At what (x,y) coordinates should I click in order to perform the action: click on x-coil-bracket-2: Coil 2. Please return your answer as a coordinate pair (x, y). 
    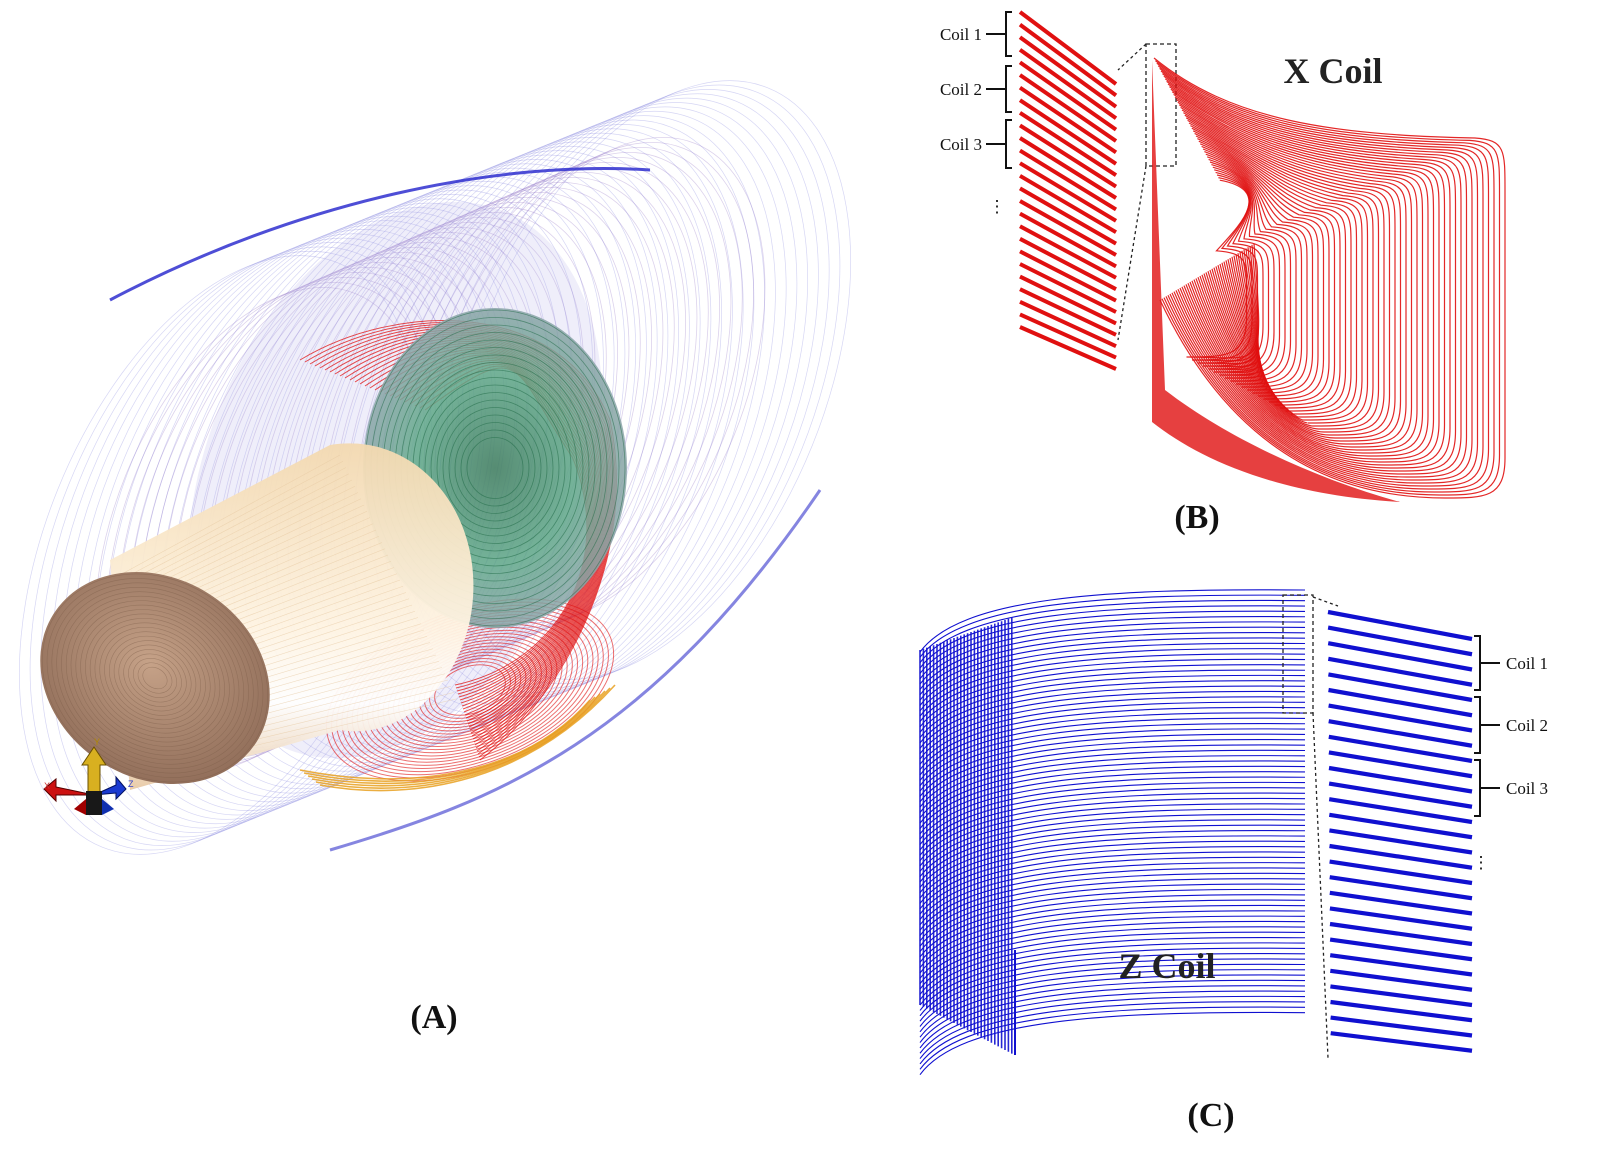
    Looking at the image, I should click on (976, 89).